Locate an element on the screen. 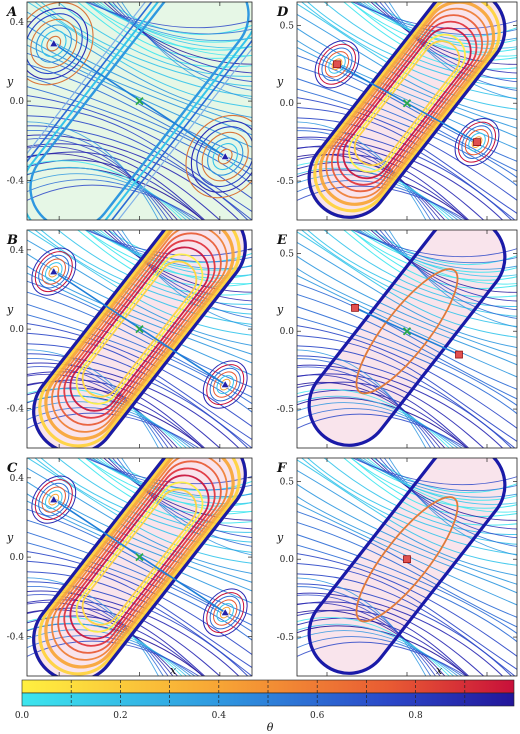  y-tick-label: -0.5 is located at coordinates (286, 410).